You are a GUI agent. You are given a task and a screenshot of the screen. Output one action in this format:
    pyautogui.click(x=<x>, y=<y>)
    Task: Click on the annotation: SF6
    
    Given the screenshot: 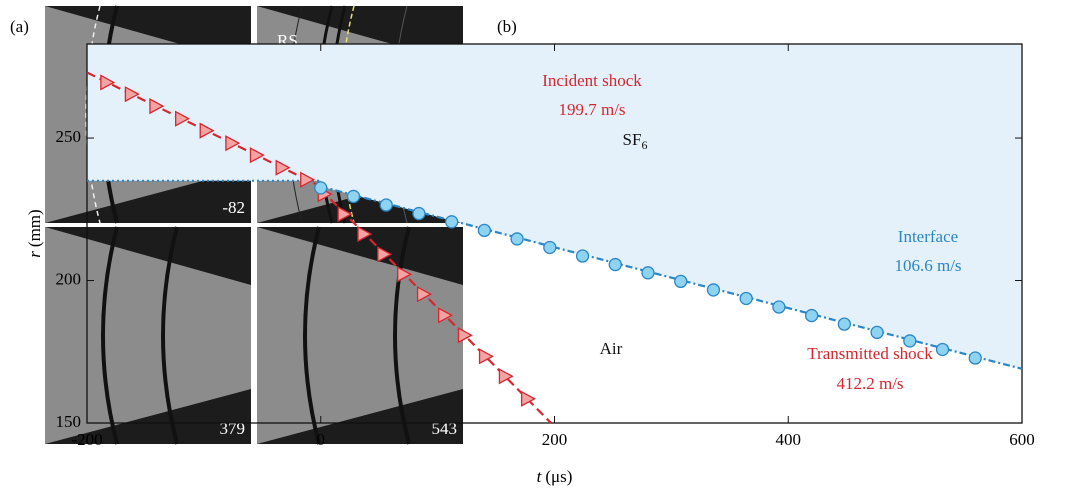 What is the action you would take?
    pyautogui.click(x=635, y=141)
    